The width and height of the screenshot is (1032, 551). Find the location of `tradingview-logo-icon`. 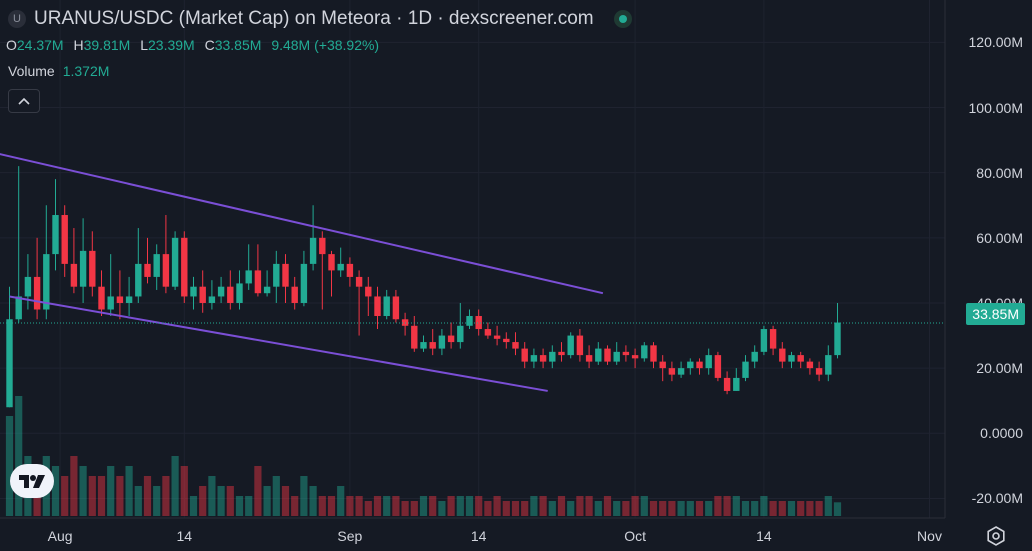

tradingview-logo-icon is located at coordinates (32, 481).